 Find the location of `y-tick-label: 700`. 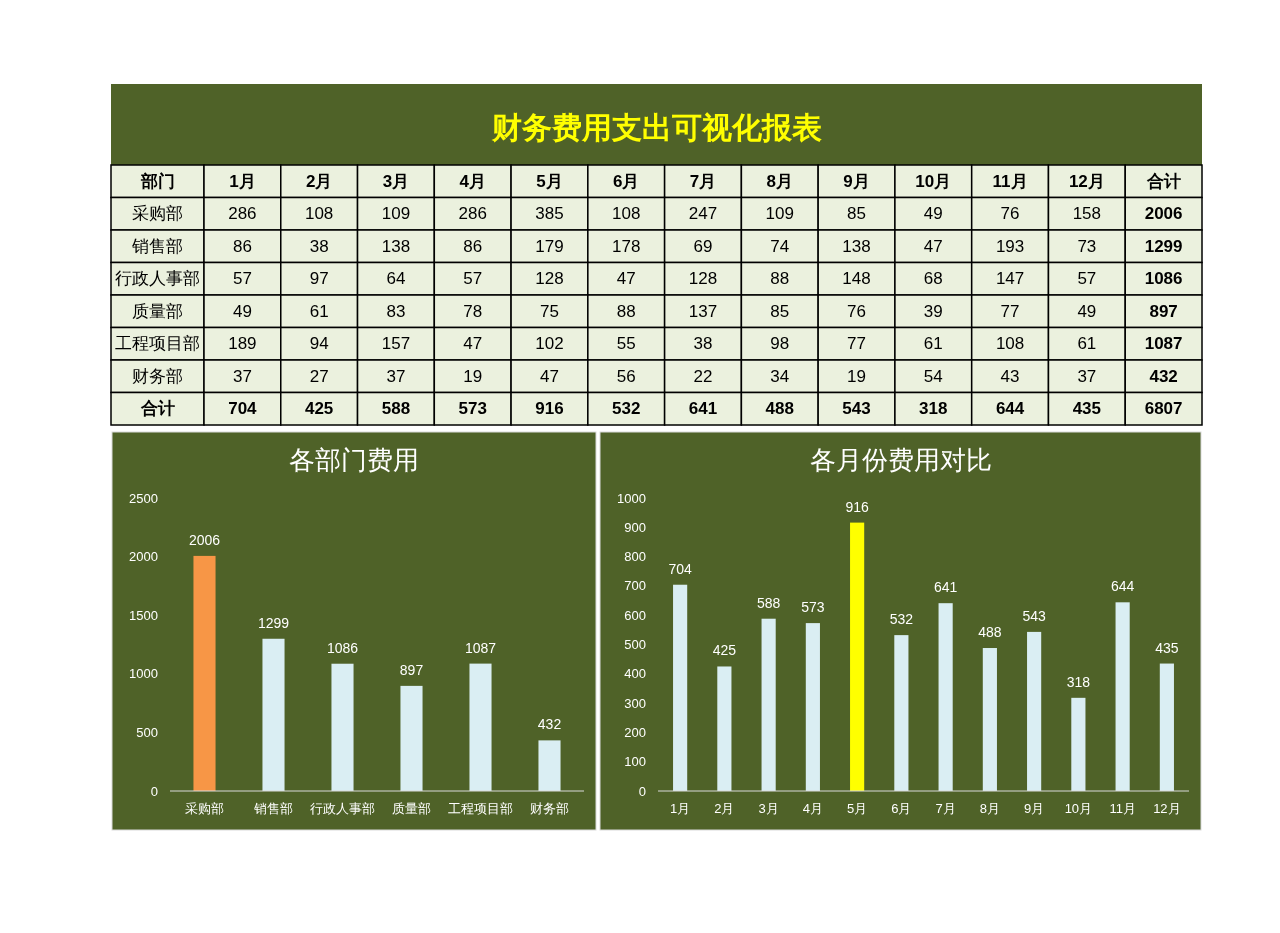

y-tick-label: 700 is located at coordinates (635, 586).